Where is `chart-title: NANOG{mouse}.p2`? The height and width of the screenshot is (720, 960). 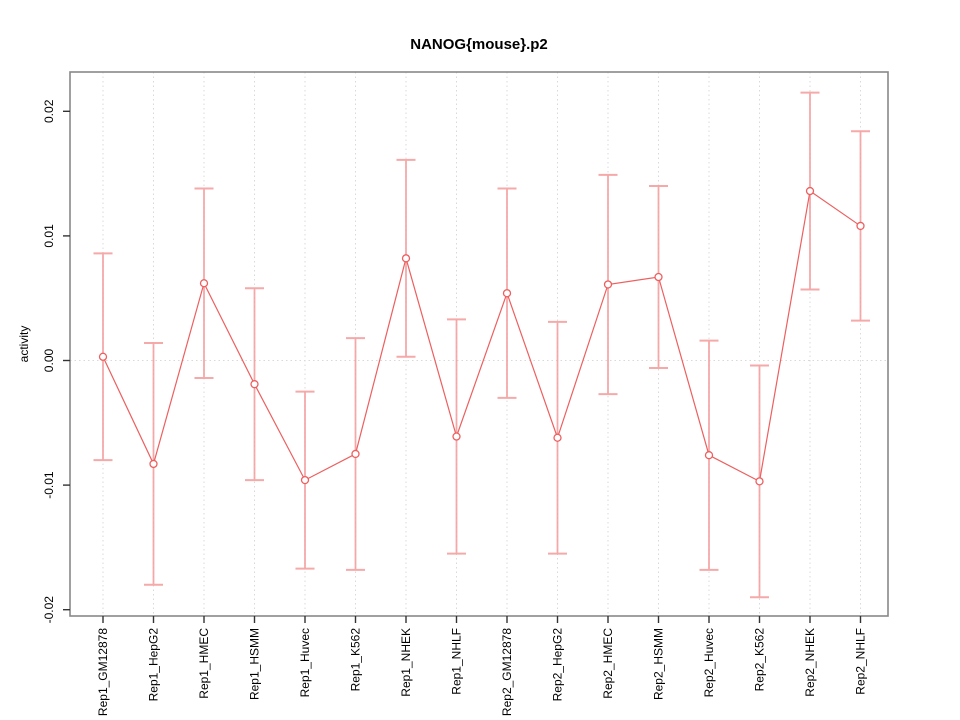
chart-title: NANOG{mouse}.p2 is located at coordinates (479, 44).